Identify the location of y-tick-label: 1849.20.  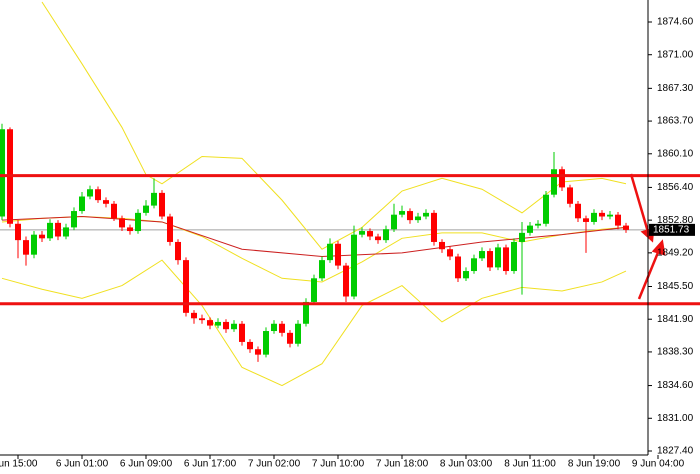
(675, 252).